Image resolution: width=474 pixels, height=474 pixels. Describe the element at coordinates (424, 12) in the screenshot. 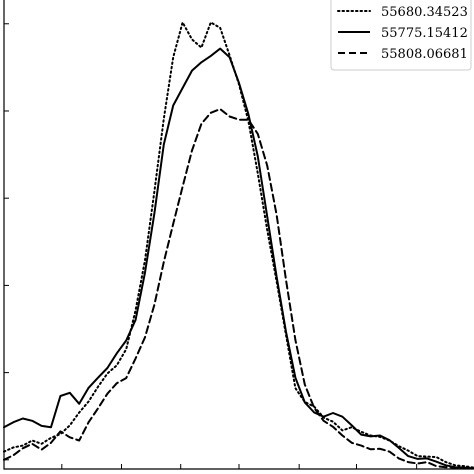

I see `legend-label: 55680.34523` at that location.